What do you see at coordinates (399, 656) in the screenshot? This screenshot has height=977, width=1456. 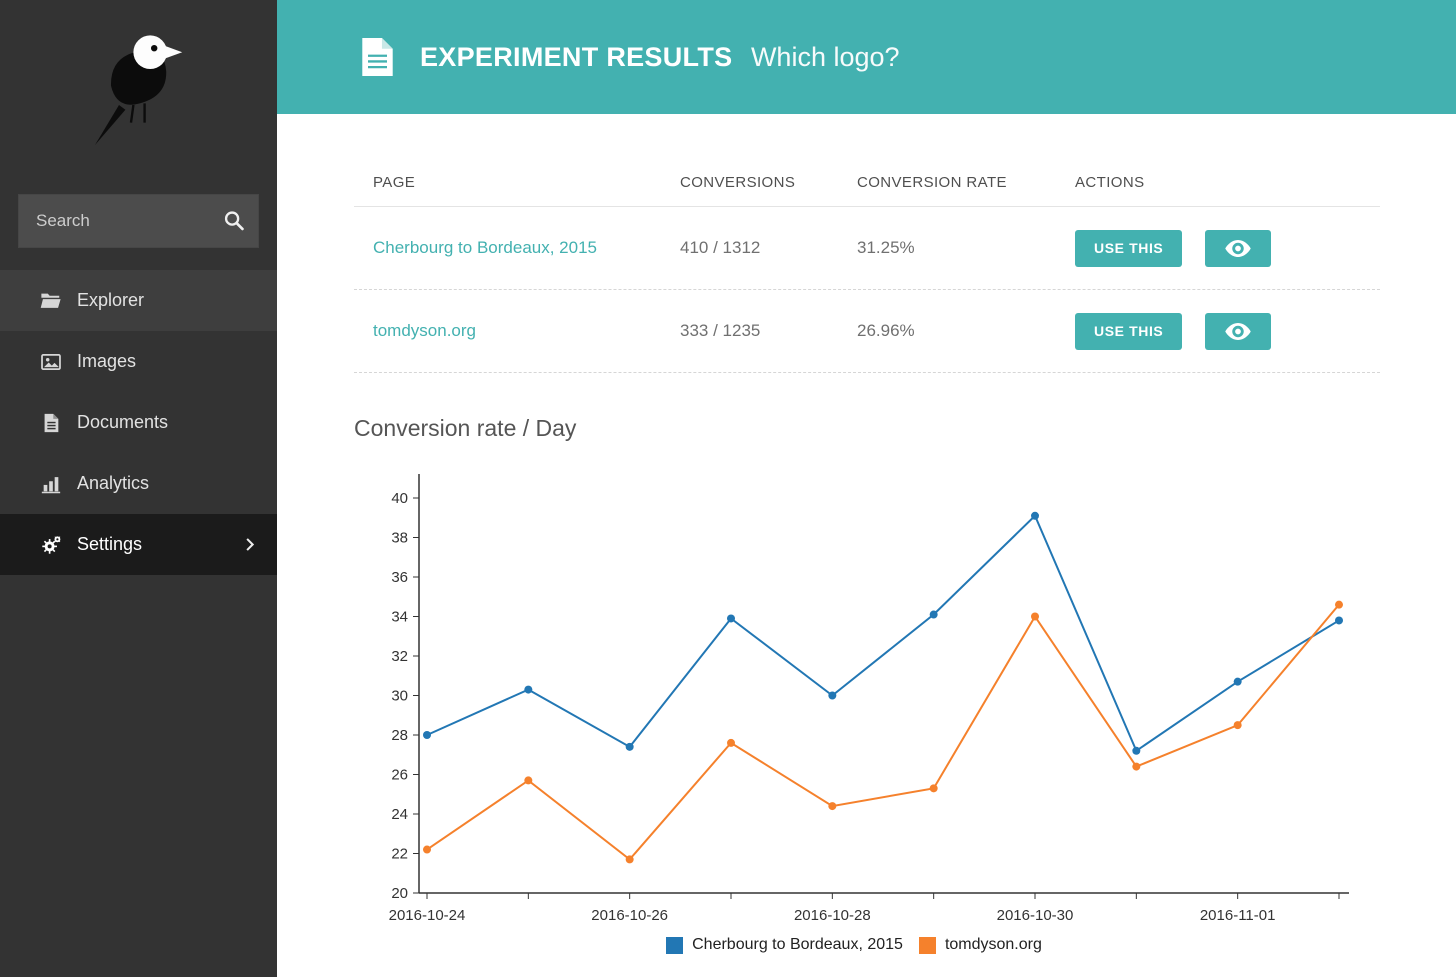 I see `svg-text: 32` at bounding box center [399, 656].